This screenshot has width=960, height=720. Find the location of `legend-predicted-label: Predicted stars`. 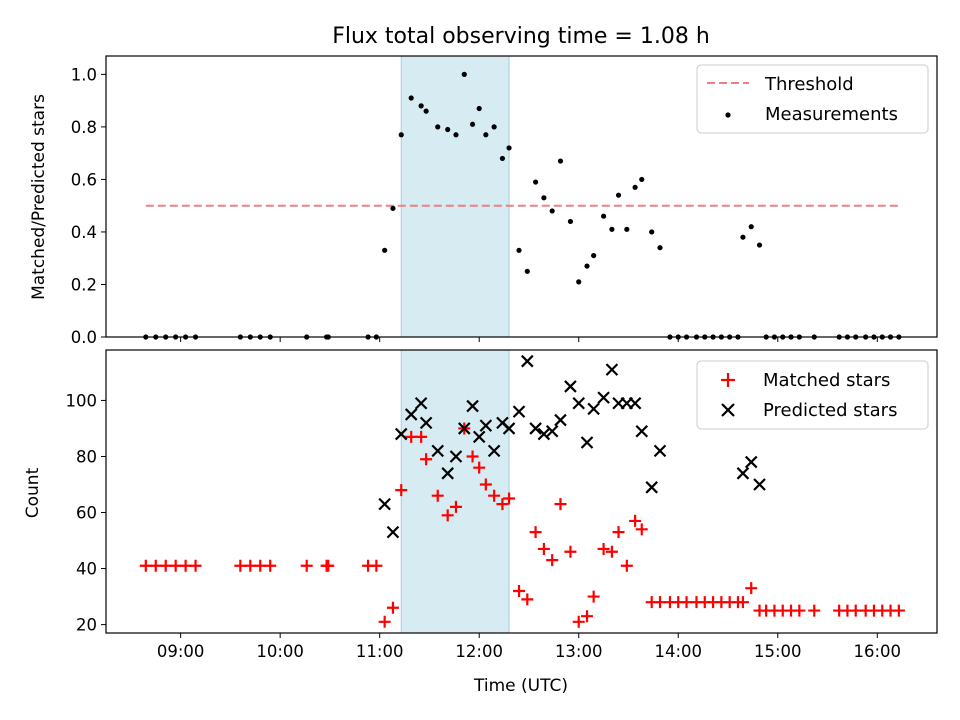

legend-predicted-label: Predicted stars is located at coordinates (830, 410).